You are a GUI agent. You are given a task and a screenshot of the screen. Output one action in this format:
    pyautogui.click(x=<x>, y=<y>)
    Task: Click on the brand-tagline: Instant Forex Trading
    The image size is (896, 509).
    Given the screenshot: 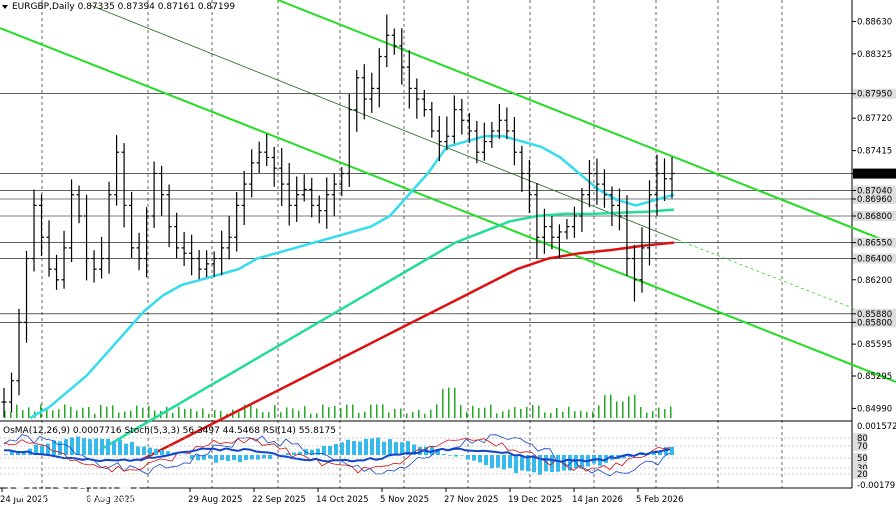 What is the action you would take?
    pyautogui.click(x=95, y=500)
    